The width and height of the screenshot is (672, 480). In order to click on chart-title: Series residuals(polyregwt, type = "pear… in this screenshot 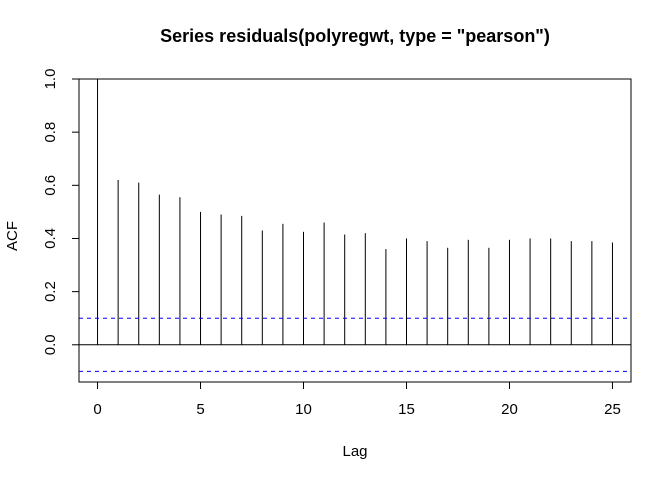, I will do `click(355, 36)`.